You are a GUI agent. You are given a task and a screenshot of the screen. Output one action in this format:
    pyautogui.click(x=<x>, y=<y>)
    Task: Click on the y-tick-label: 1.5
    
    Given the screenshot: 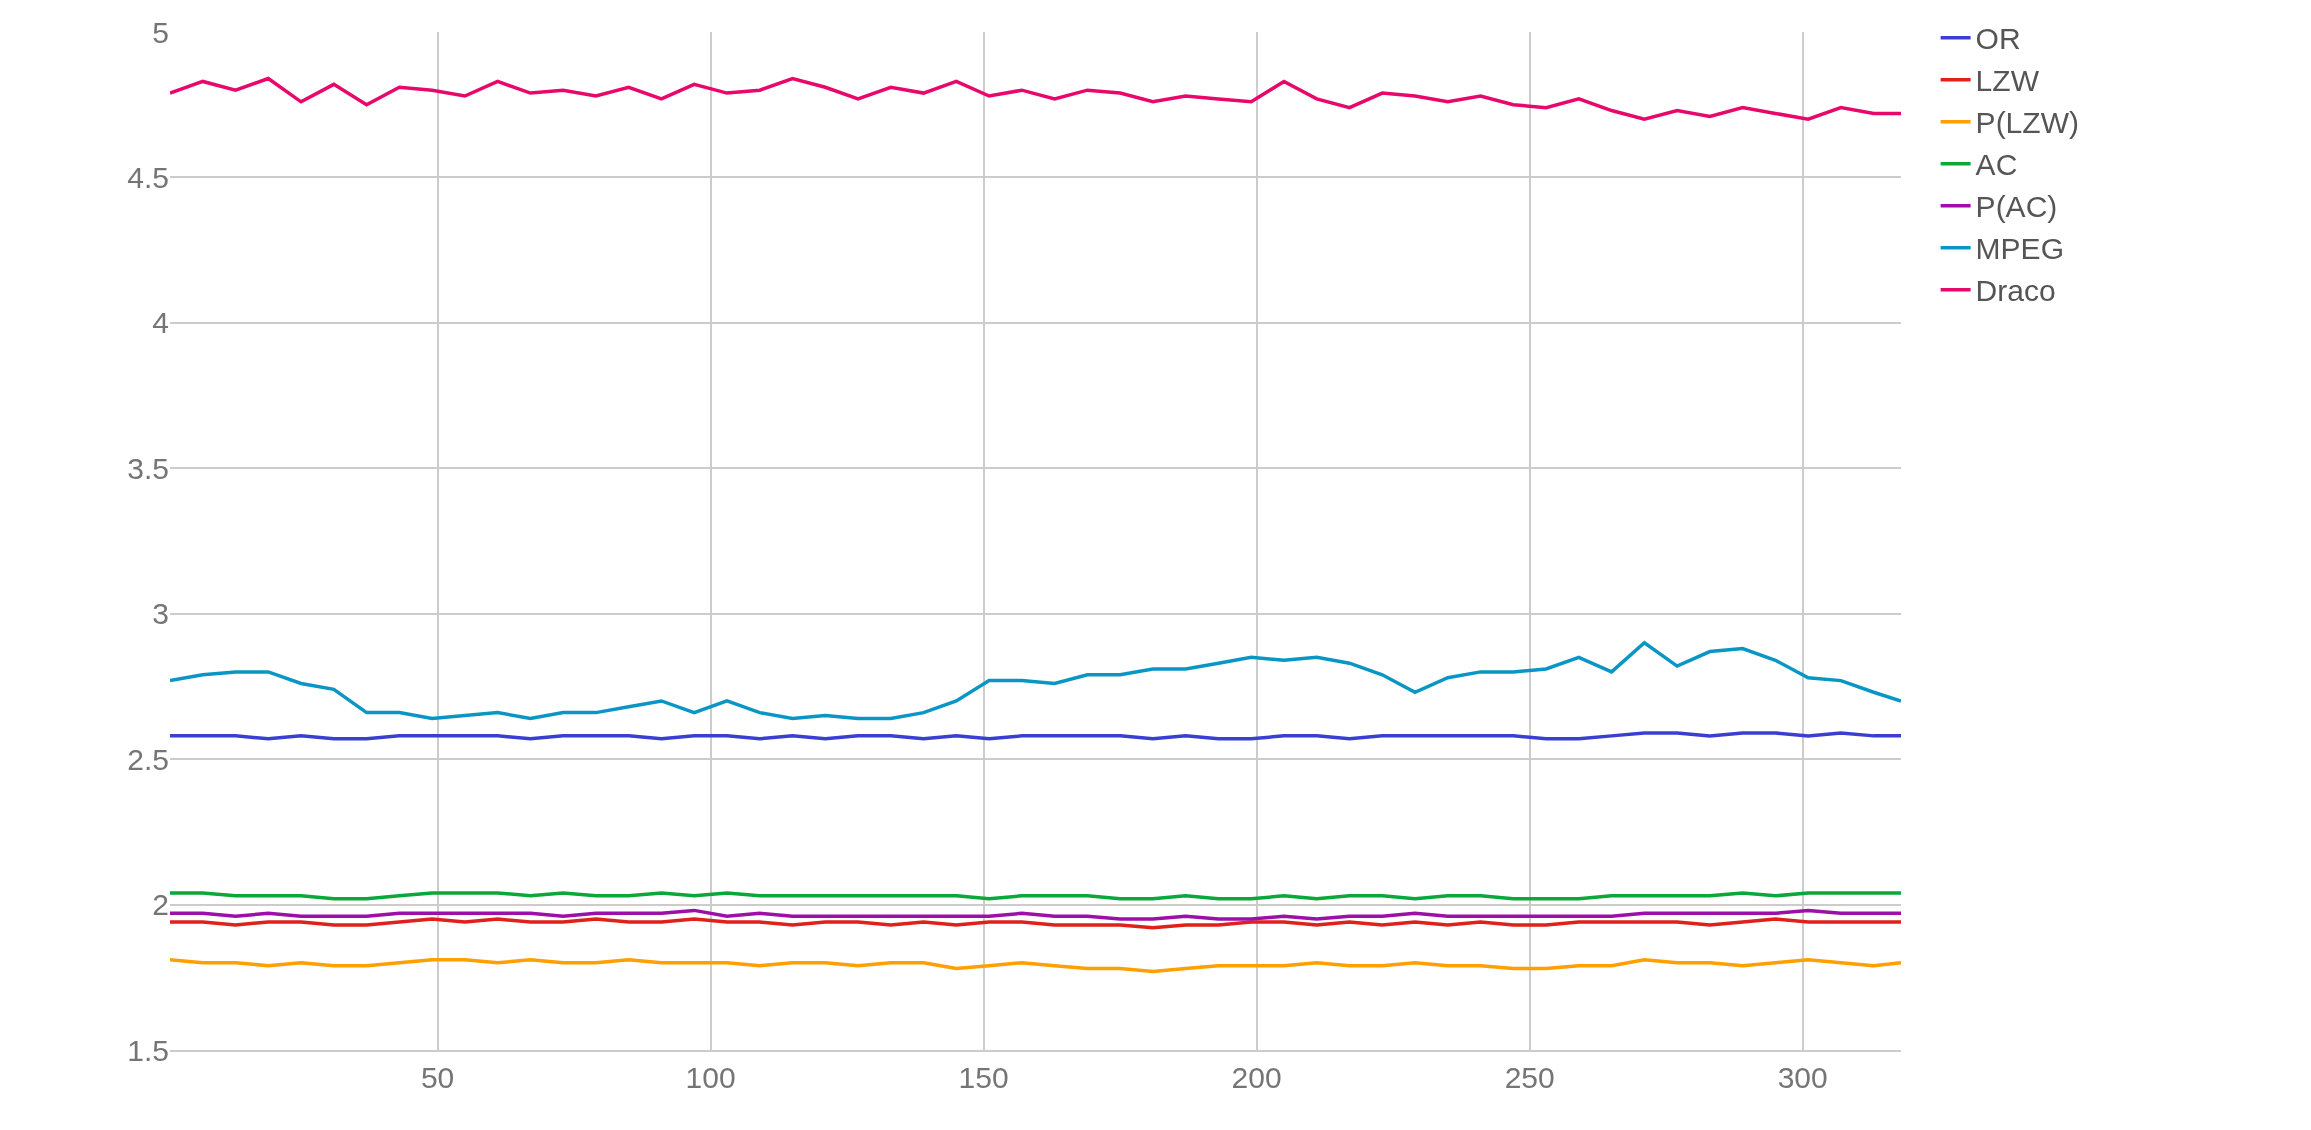 What is the action you would take?
    pyautogui.click(x=148, y=1050)
    